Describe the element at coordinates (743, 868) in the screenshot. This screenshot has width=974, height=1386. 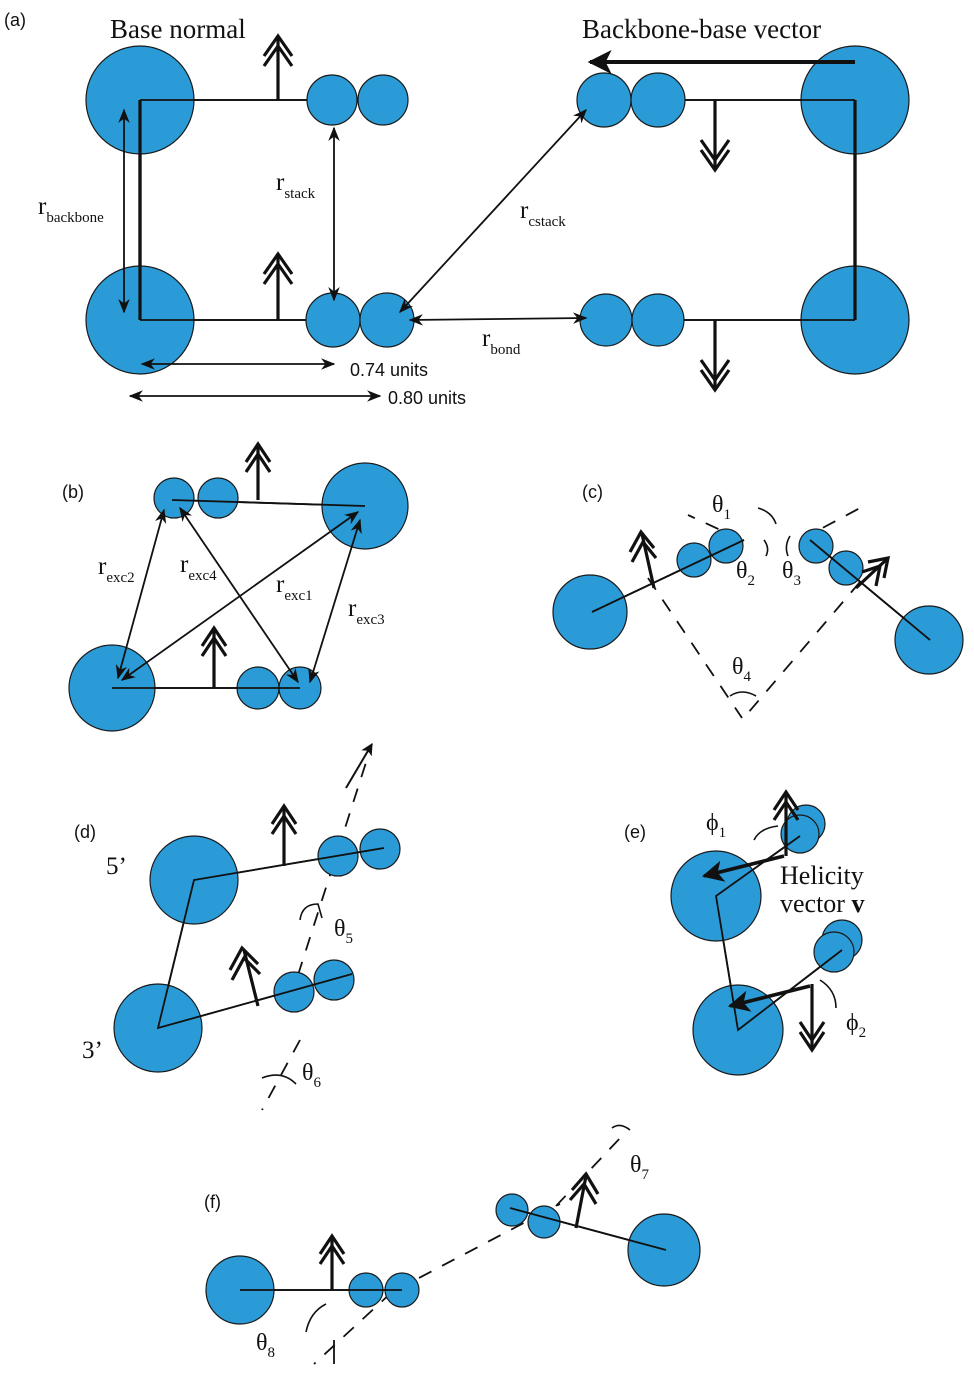
I see `e-helicity-vector-top` at that location.